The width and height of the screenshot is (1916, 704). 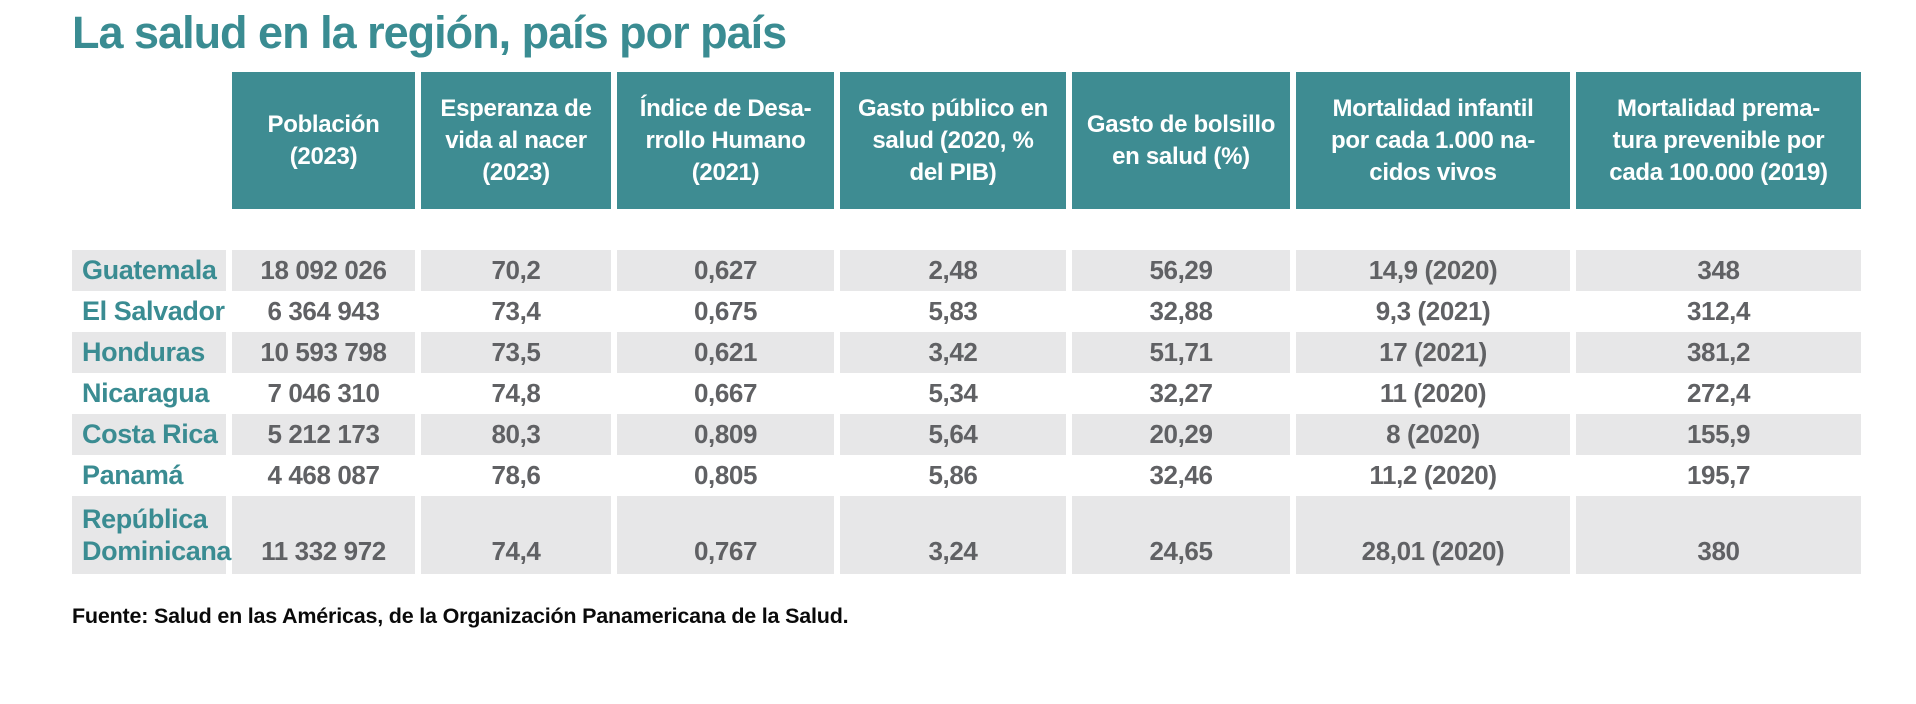 I want to click on table-cell: 5,86, so click(x=953, y=475).